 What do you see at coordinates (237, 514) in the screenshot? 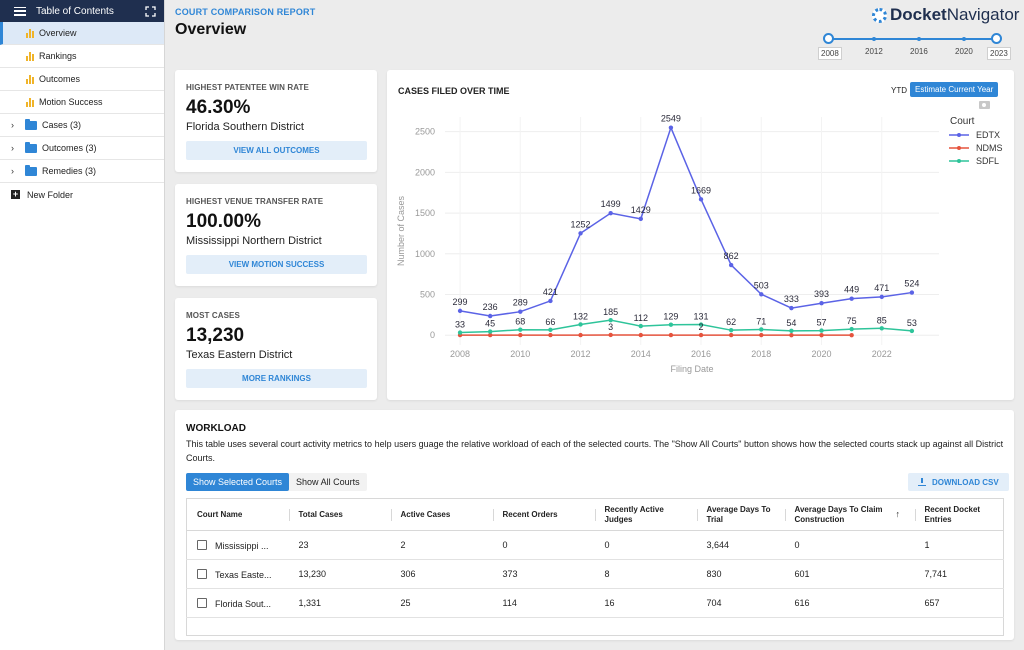
I see `column-header-court-name: Court Name` at bounding box center [237, 514].